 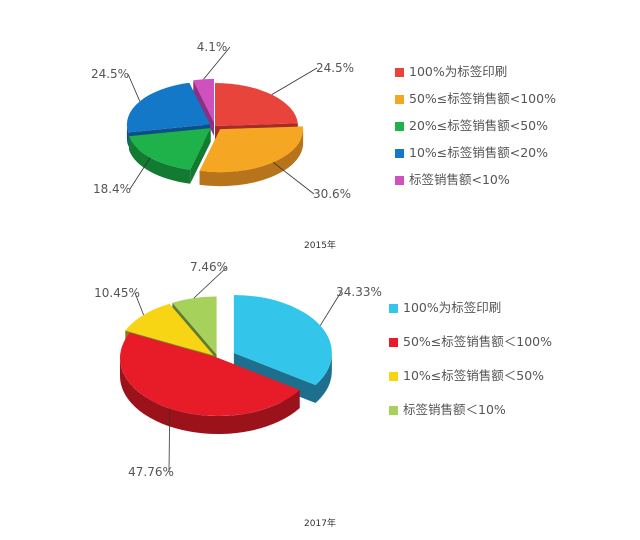 What do you see at coordinates (110, 74) in the screenshot?
I see `data-label-3: 24.5%` at bounding box center [110, 74].